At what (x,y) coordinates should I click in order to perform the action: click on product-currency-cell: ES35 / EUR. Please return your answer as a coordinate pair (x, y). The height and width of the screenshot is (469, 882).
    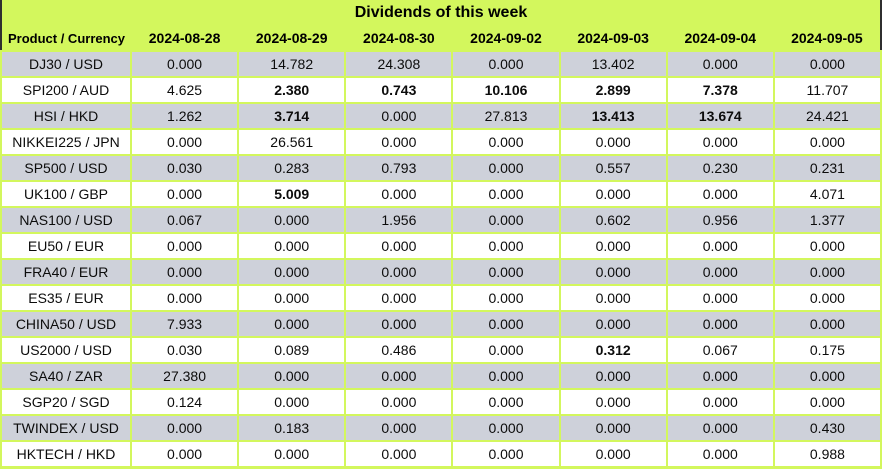
    Looking at the image, I should click on (66, 298).